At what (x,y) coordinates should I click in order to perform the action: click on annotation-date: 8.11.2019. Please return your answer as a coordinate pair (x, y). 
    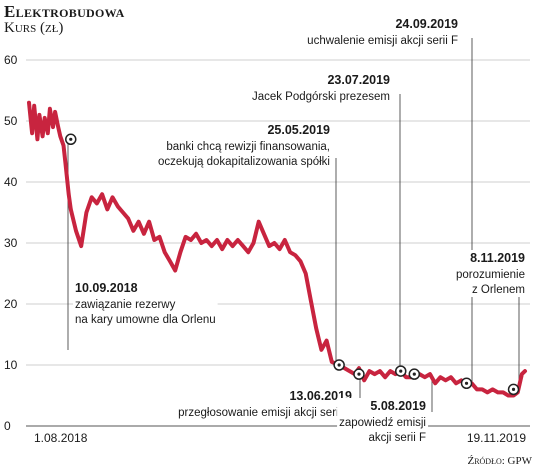
    Looking at the image, I should click on (497, 258).